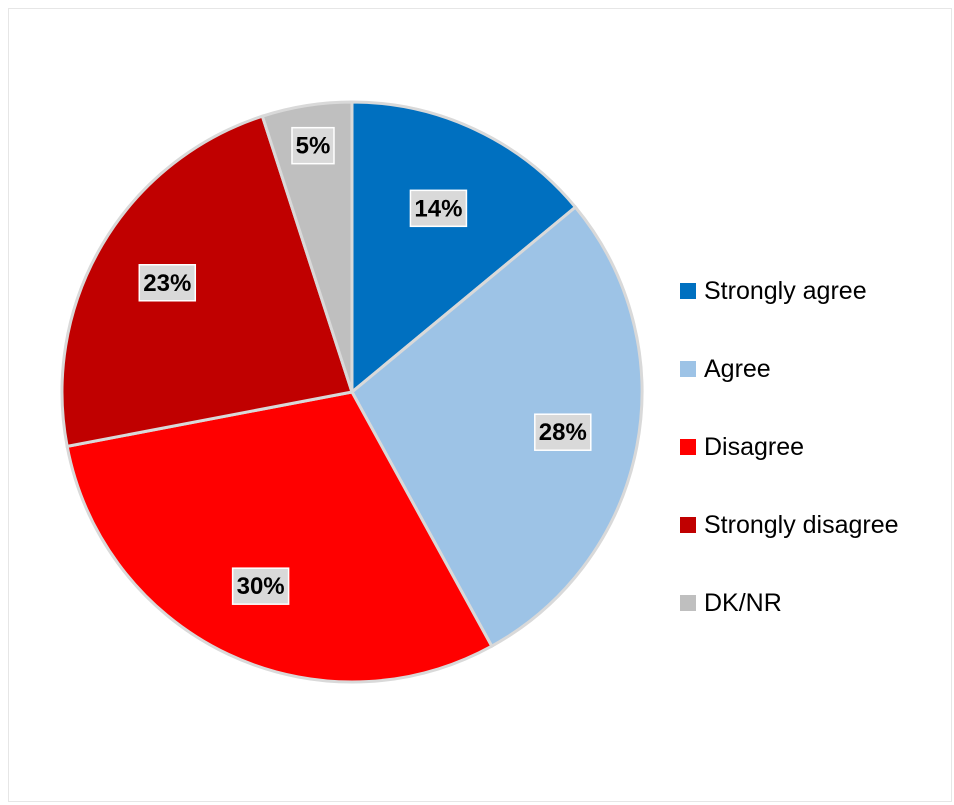 The height and width of the screenshot is (805, 954). Describe the element at coordinates (207, 281) in the screenshot. I see `pie-slice-strongly-disagree` at that location.